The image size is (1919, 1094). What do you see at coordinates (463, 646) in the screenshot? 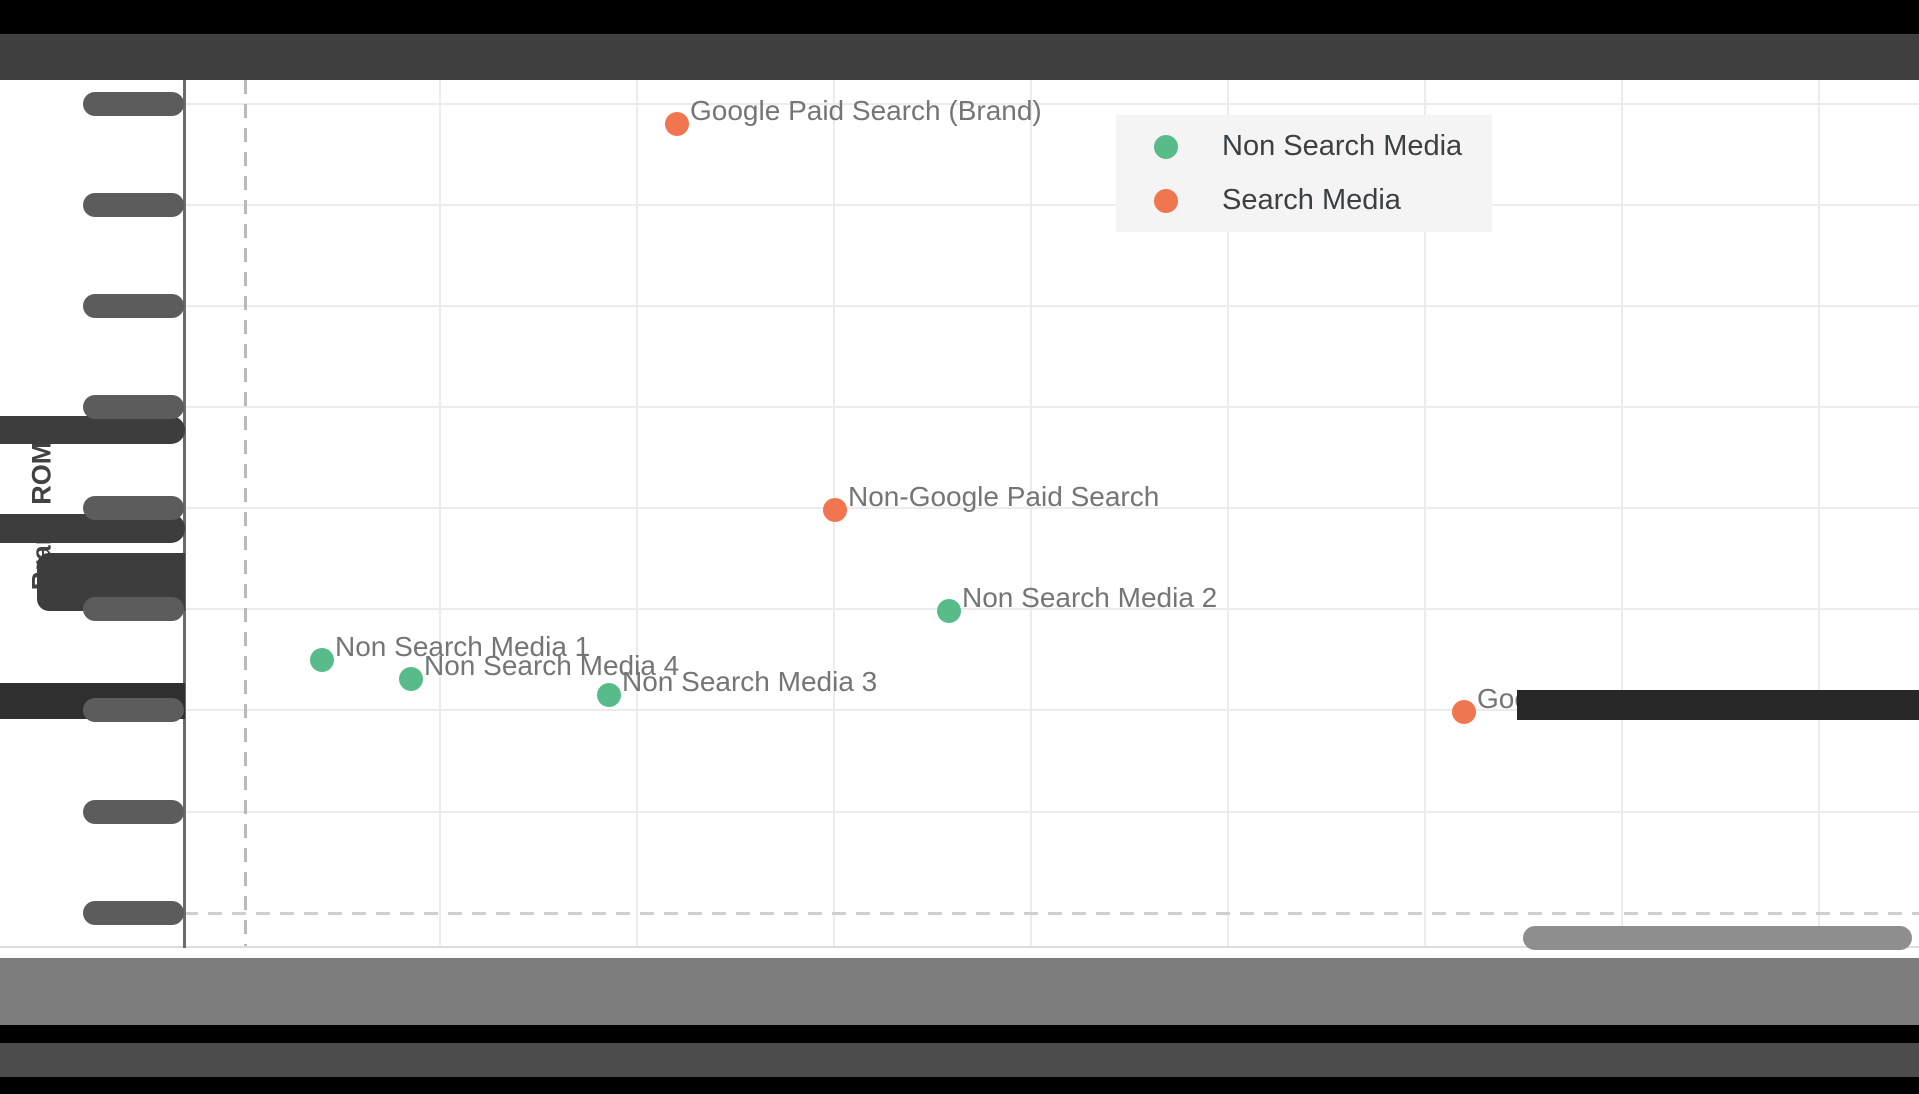
I see `data-point-label: Non Search Media 1` at bounding box center [463, 646].